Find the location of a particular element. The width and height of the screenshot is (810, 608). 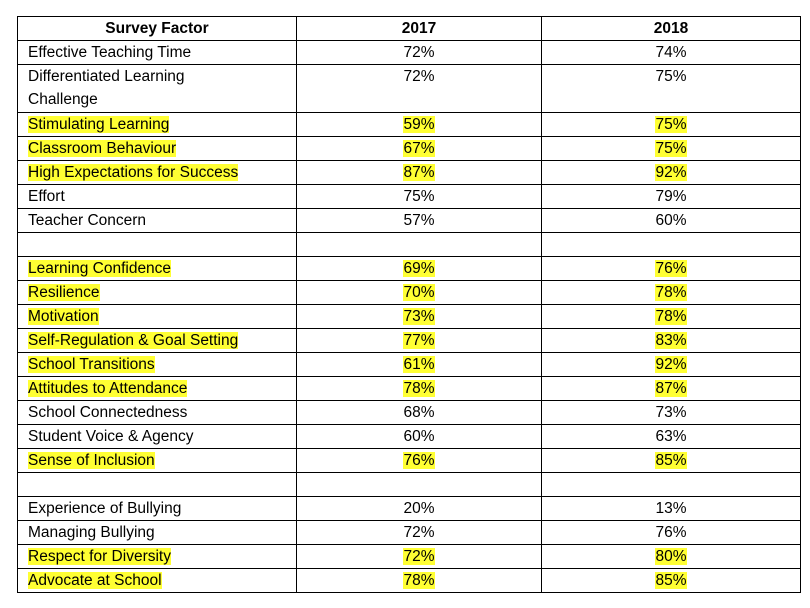

header-survey-factor: Survey Factor is located at coordinates (157, 28).